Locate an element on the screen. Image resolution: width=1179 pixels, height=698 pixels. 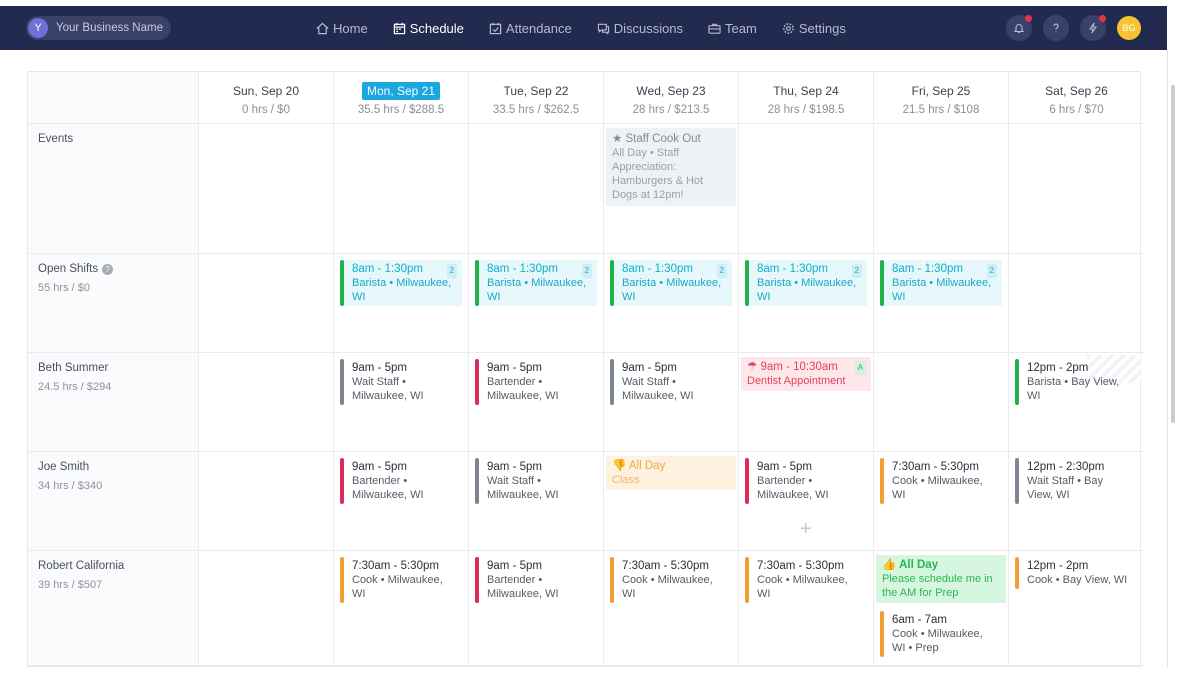
schedule-cell: 12pm - 2:30pm Wait Staff • Bay View, WI is located at coordinates (1076, 501).